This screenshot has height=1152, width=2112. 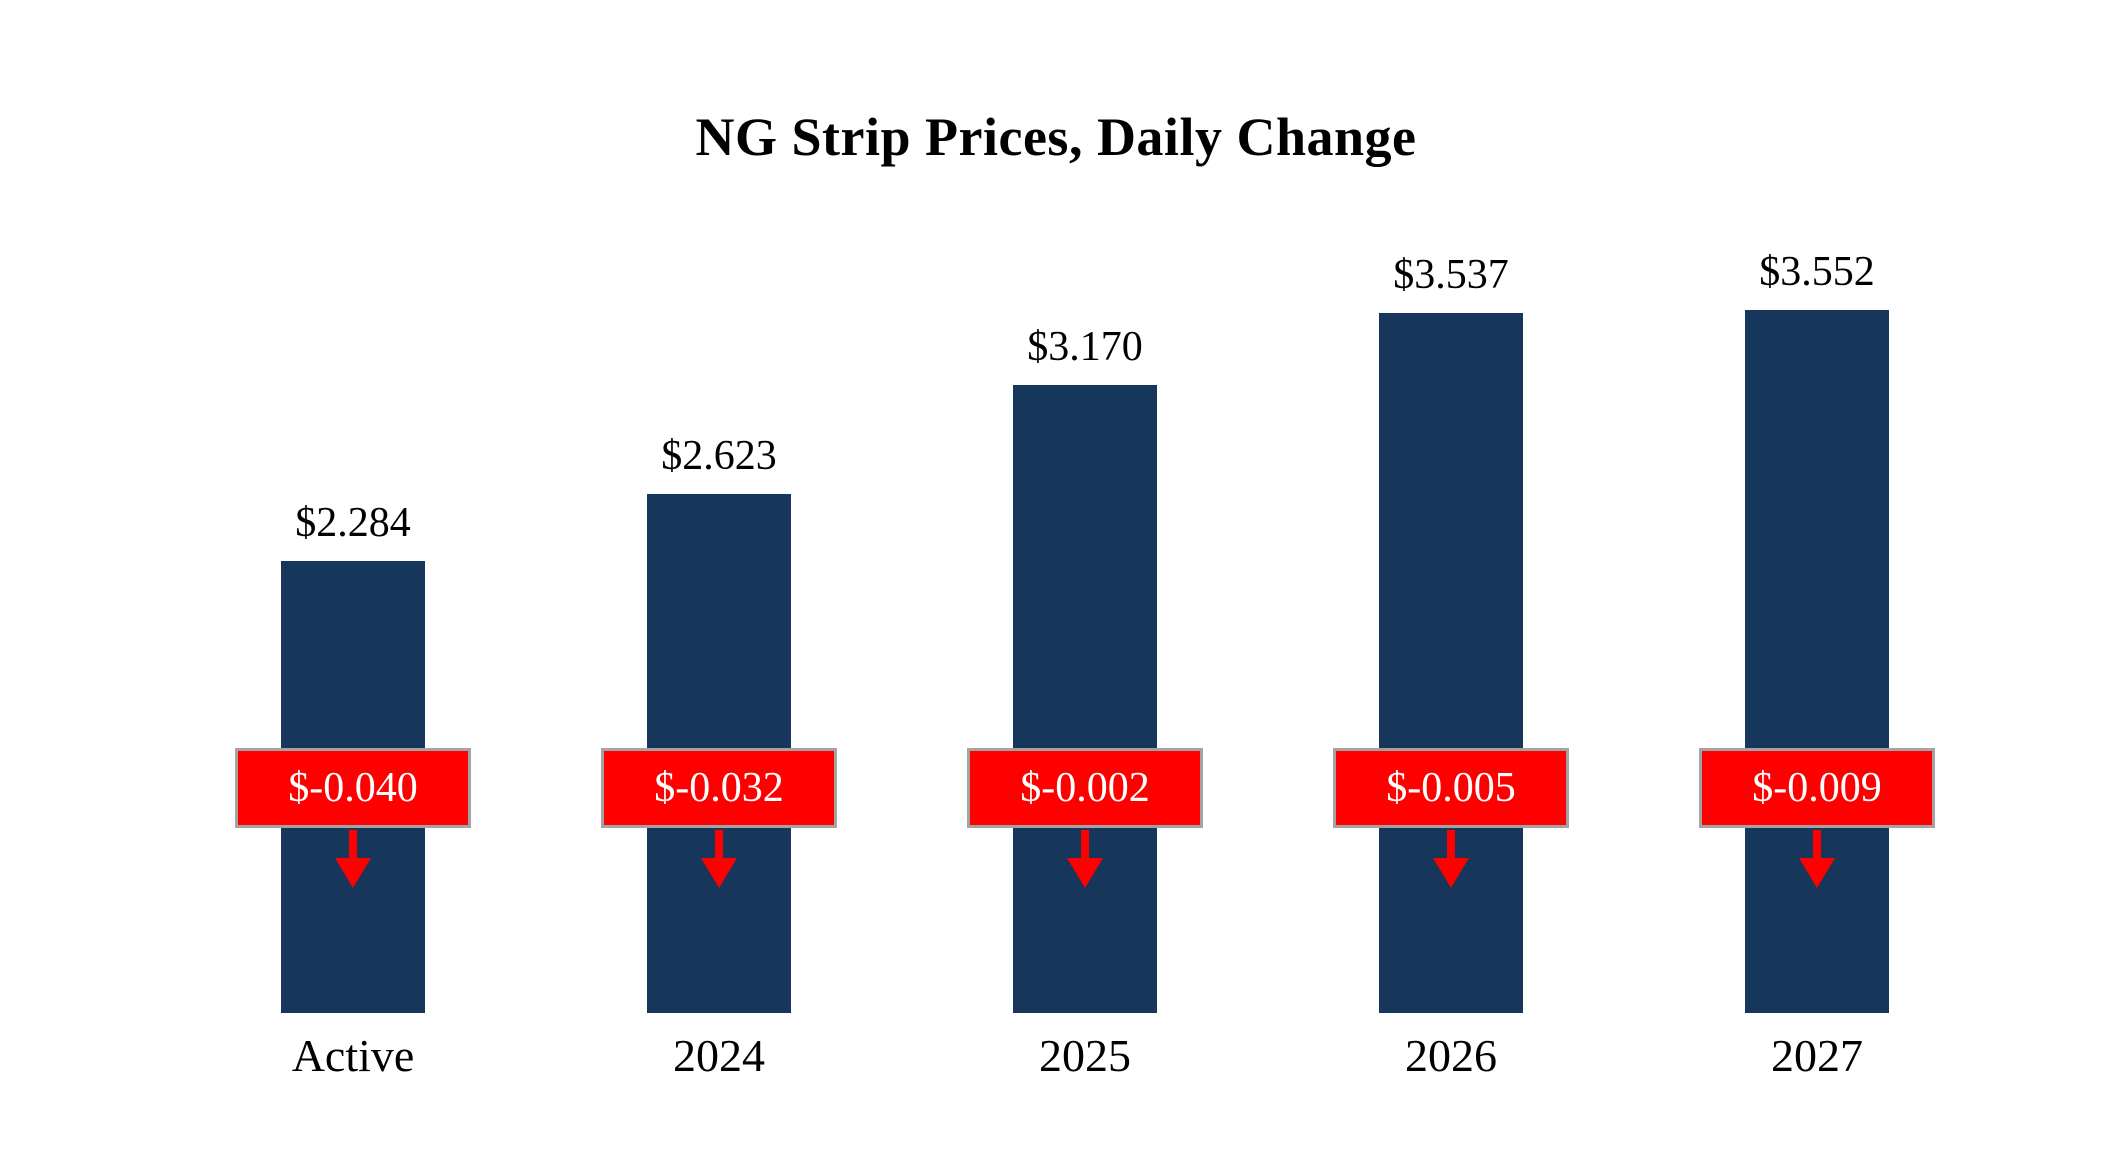 I want to click on bar-column: $2.623 2024 $-0.032, so click(x=719, y=660).